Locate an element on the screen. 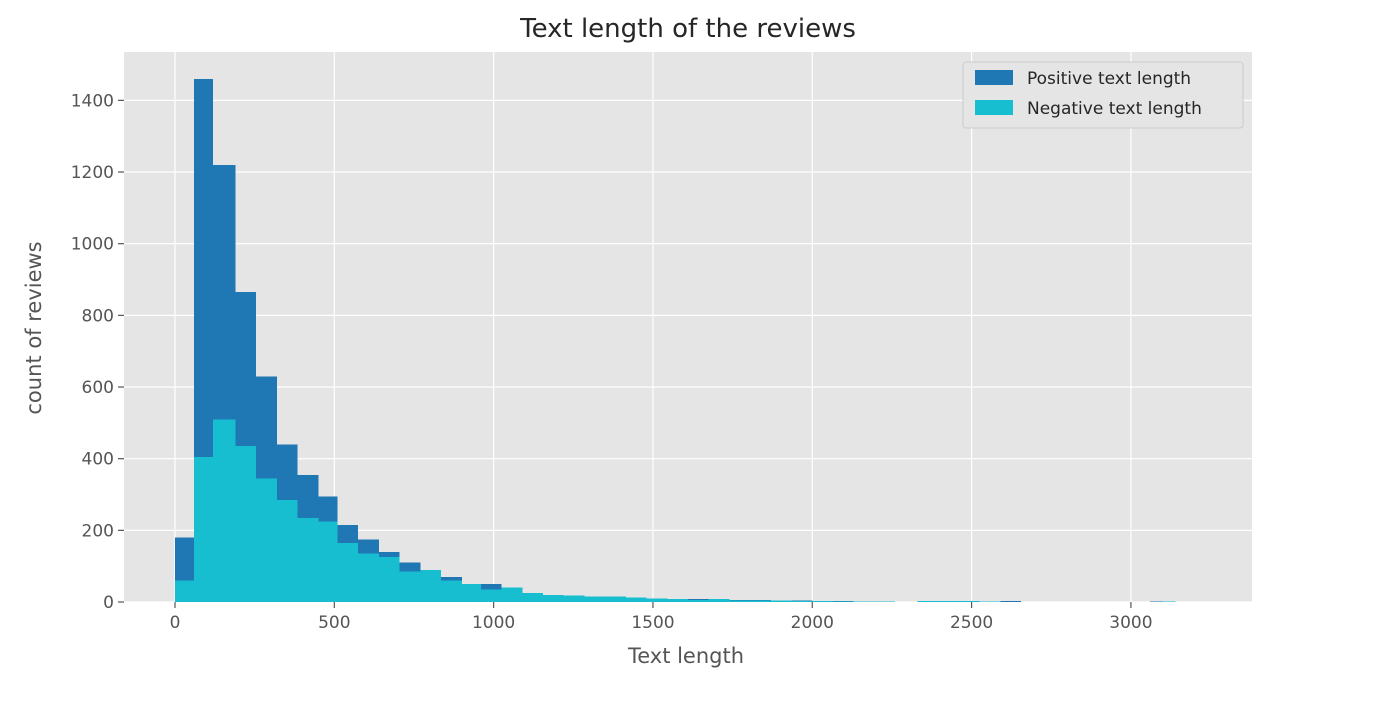  y-tick-label: 1200 is located at coordinates (92, 173).